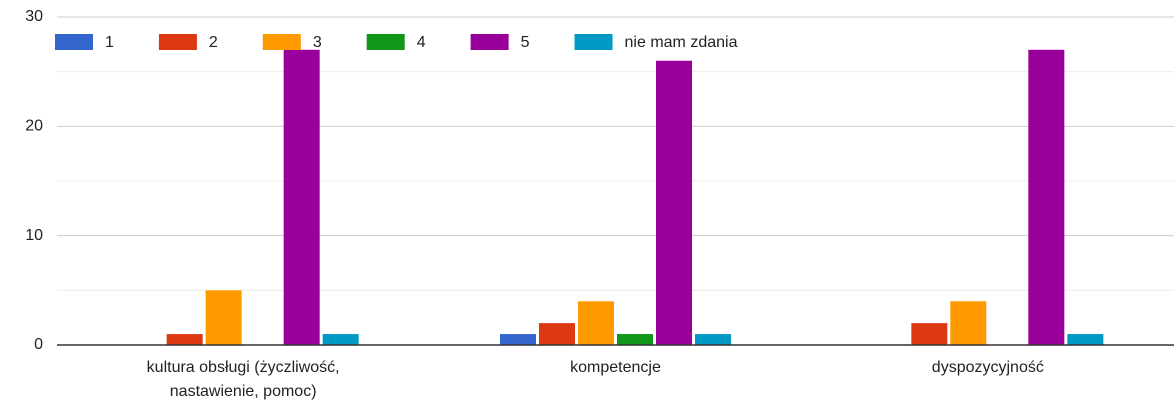 The height and width of the screenshot is (408, 1174). What do you see at coordinates (213, 42) in the screenshot?
I see `legend-label: 2` at bounding box center [213, 42].